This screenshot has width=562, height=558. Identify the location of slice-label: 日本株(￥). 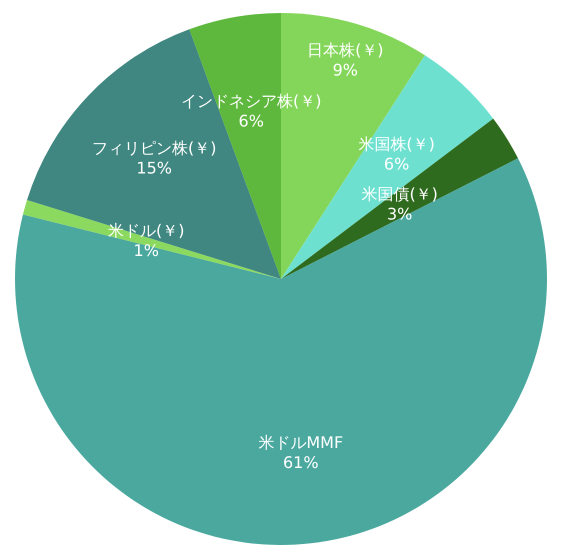
(345, 50).